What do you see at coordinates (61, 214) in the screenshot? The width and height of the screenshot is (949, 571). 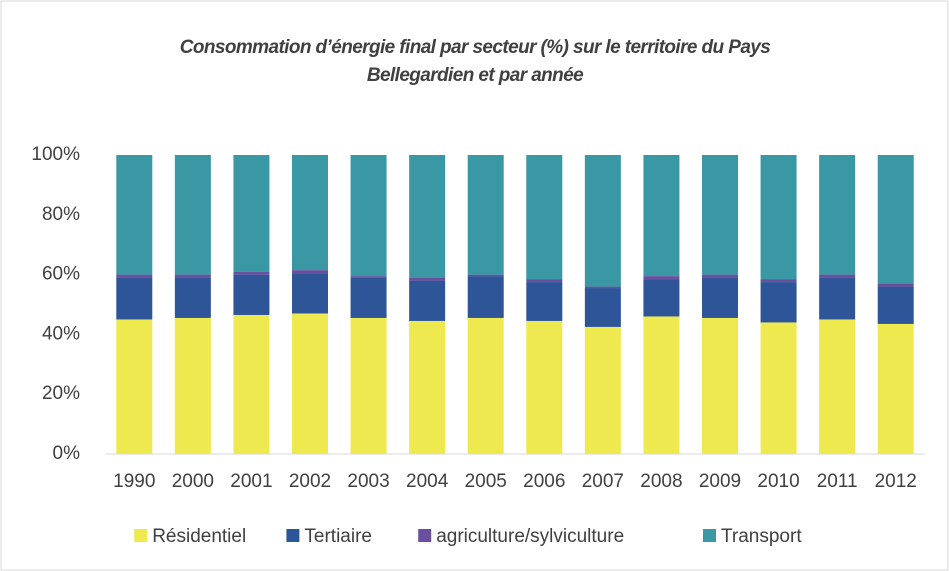 I see `y-tick-label: 80%` at bounding box center [61, 214].